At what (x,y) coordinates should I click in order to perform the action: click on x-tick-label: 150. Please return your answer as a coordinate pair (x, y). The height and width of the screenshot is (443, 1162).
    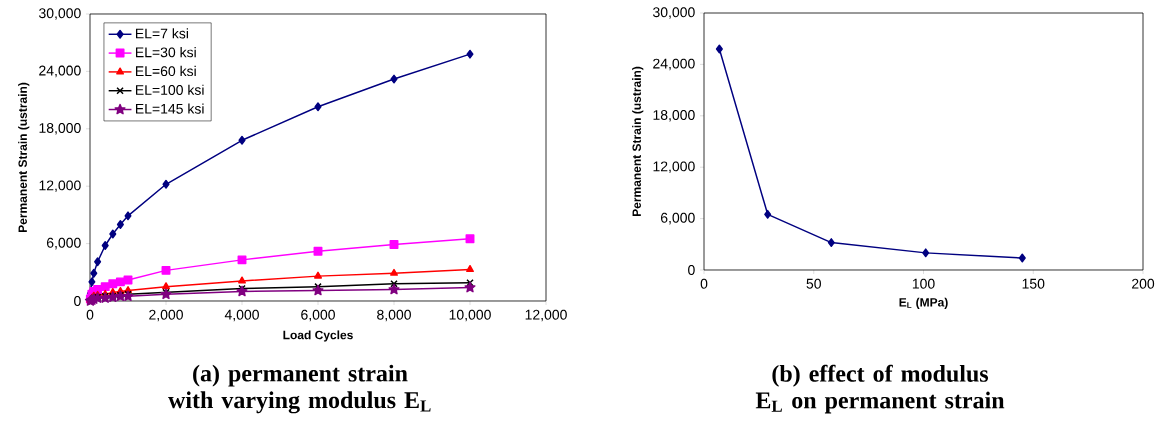
    Looking at the image, I should click on (1033, 283).